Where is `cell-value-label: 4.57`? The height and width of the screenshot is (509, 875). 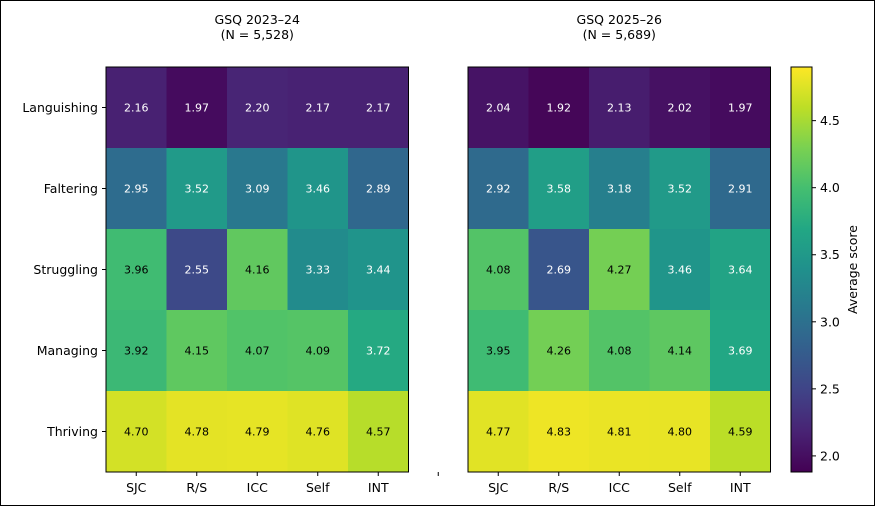 cell-value-label: 4.57 is located at coordinates (378, 432).